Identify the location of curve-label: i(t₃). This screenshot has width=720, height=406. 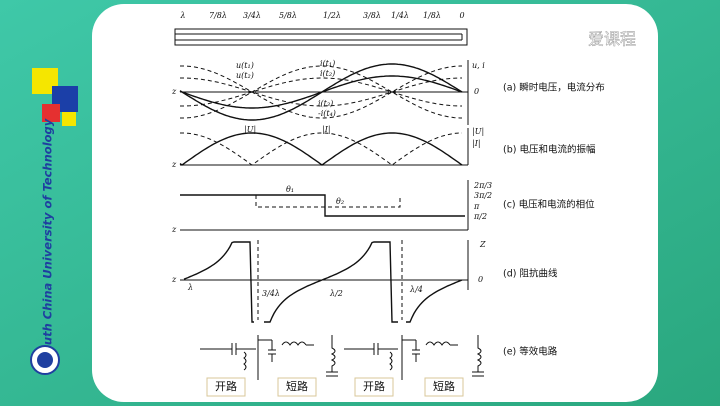
(325, 103).